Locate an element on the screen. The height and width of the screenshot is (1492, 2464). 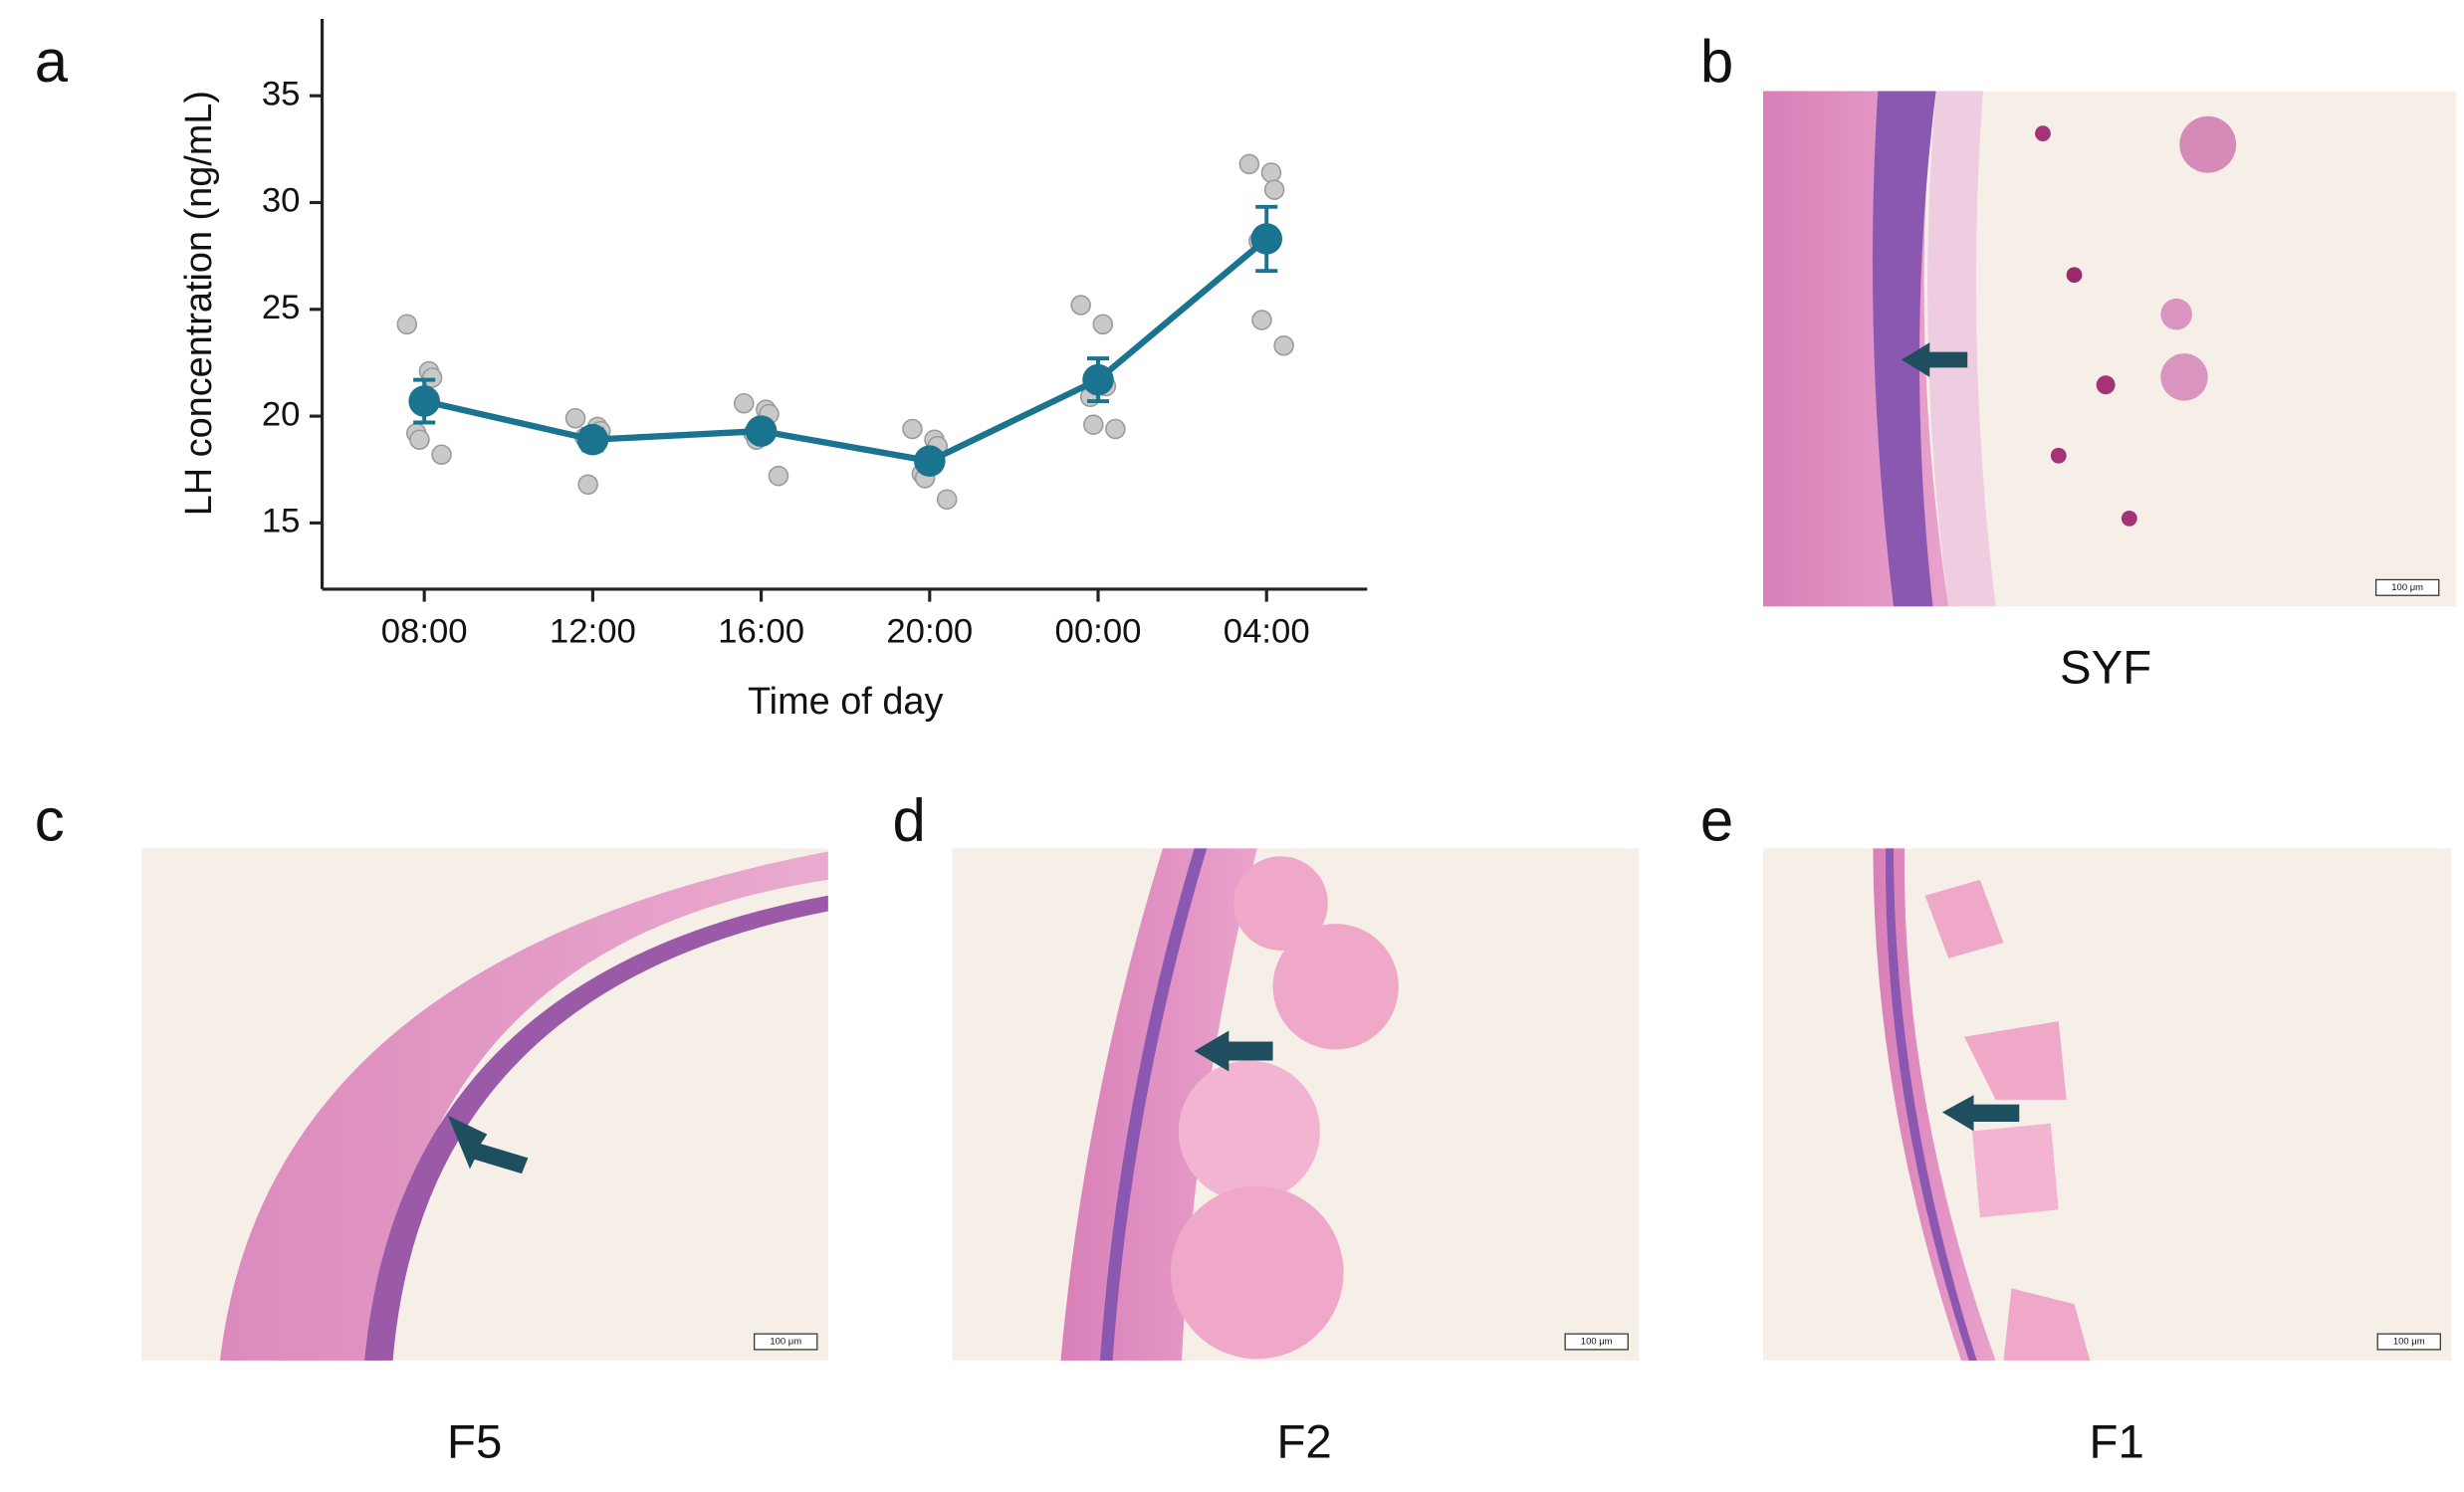
panel-letter: b is located at coordinates (1716, 61).